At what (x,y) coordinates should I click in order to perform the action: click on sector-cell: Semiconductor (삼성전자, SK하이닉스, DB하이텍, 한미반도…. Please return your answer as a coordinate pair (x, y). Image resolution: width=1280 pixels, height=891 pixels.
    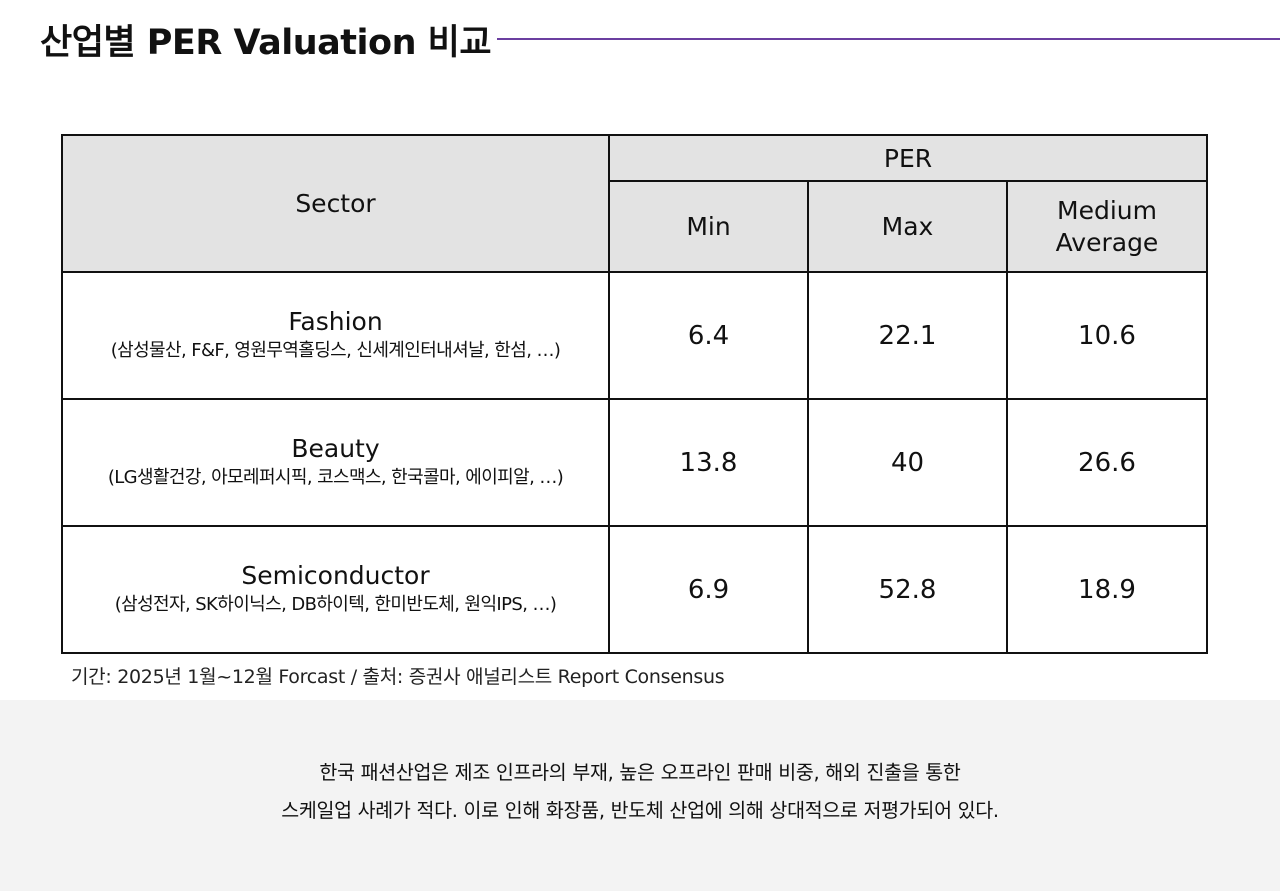
    Looking at the image, I should click on (335, 589).